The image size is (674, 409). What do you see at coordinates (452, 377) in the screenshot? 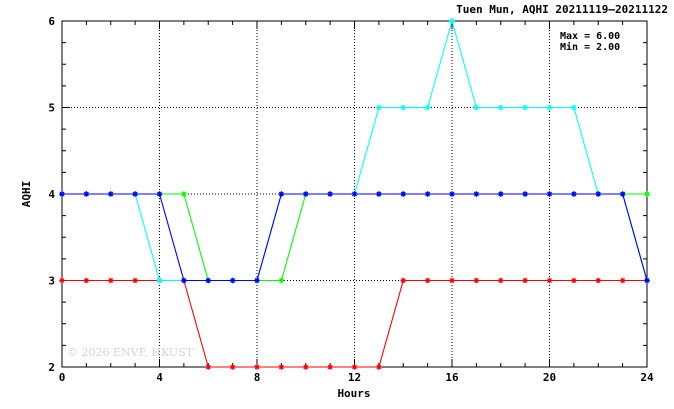
I see `x-tick-label: 16` at bounding box center [452, 377].